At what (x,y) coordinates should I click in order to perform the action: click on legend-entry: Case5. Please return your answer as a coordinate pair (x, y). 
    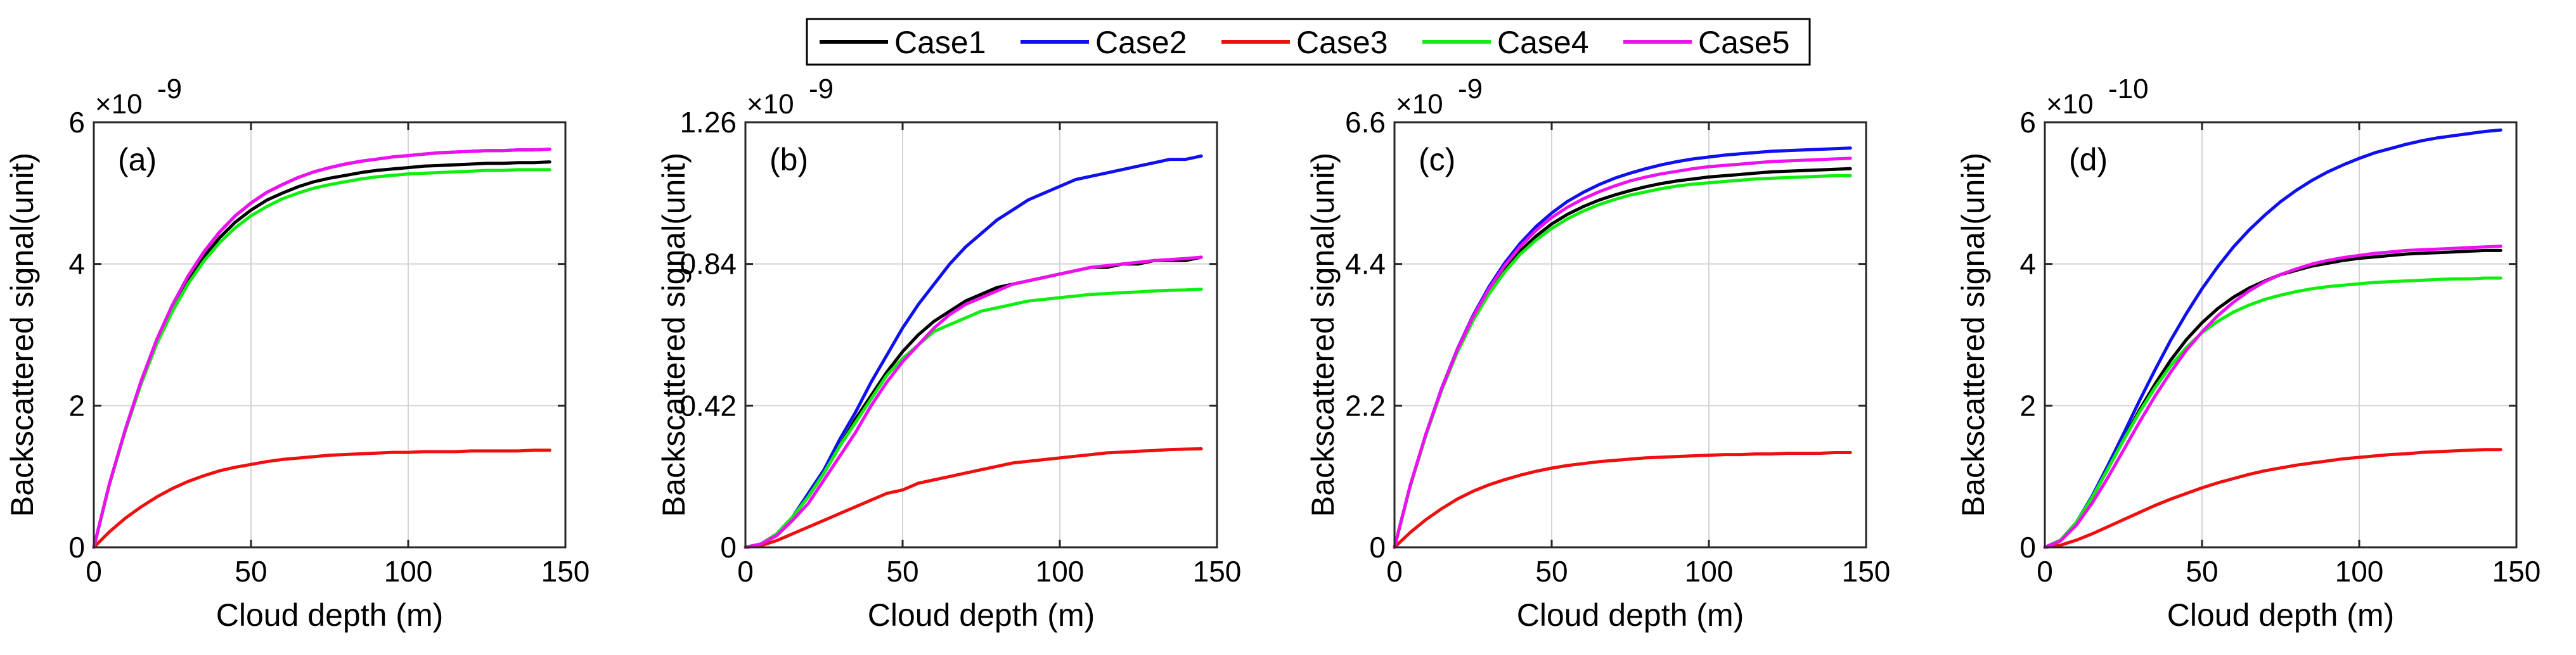
    Looking at the image, I should click on (1706, 42).